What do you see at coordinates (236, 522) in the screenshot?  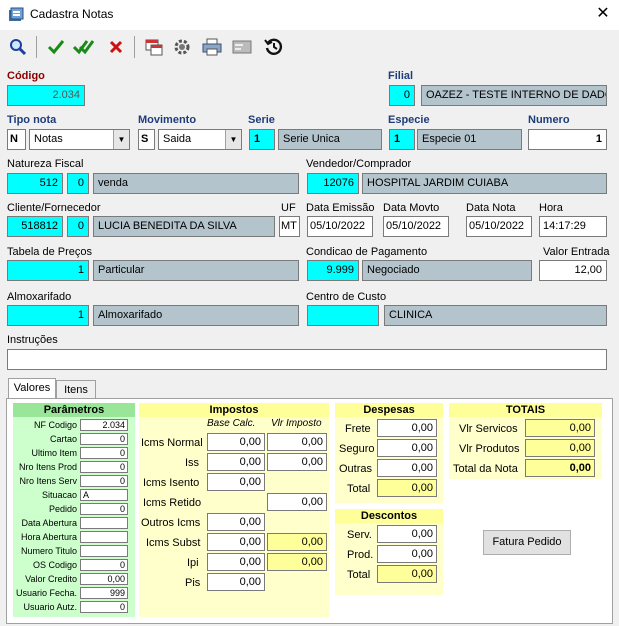 I see `outros-icms-field: 0,00` at bounding box center [236, 522].